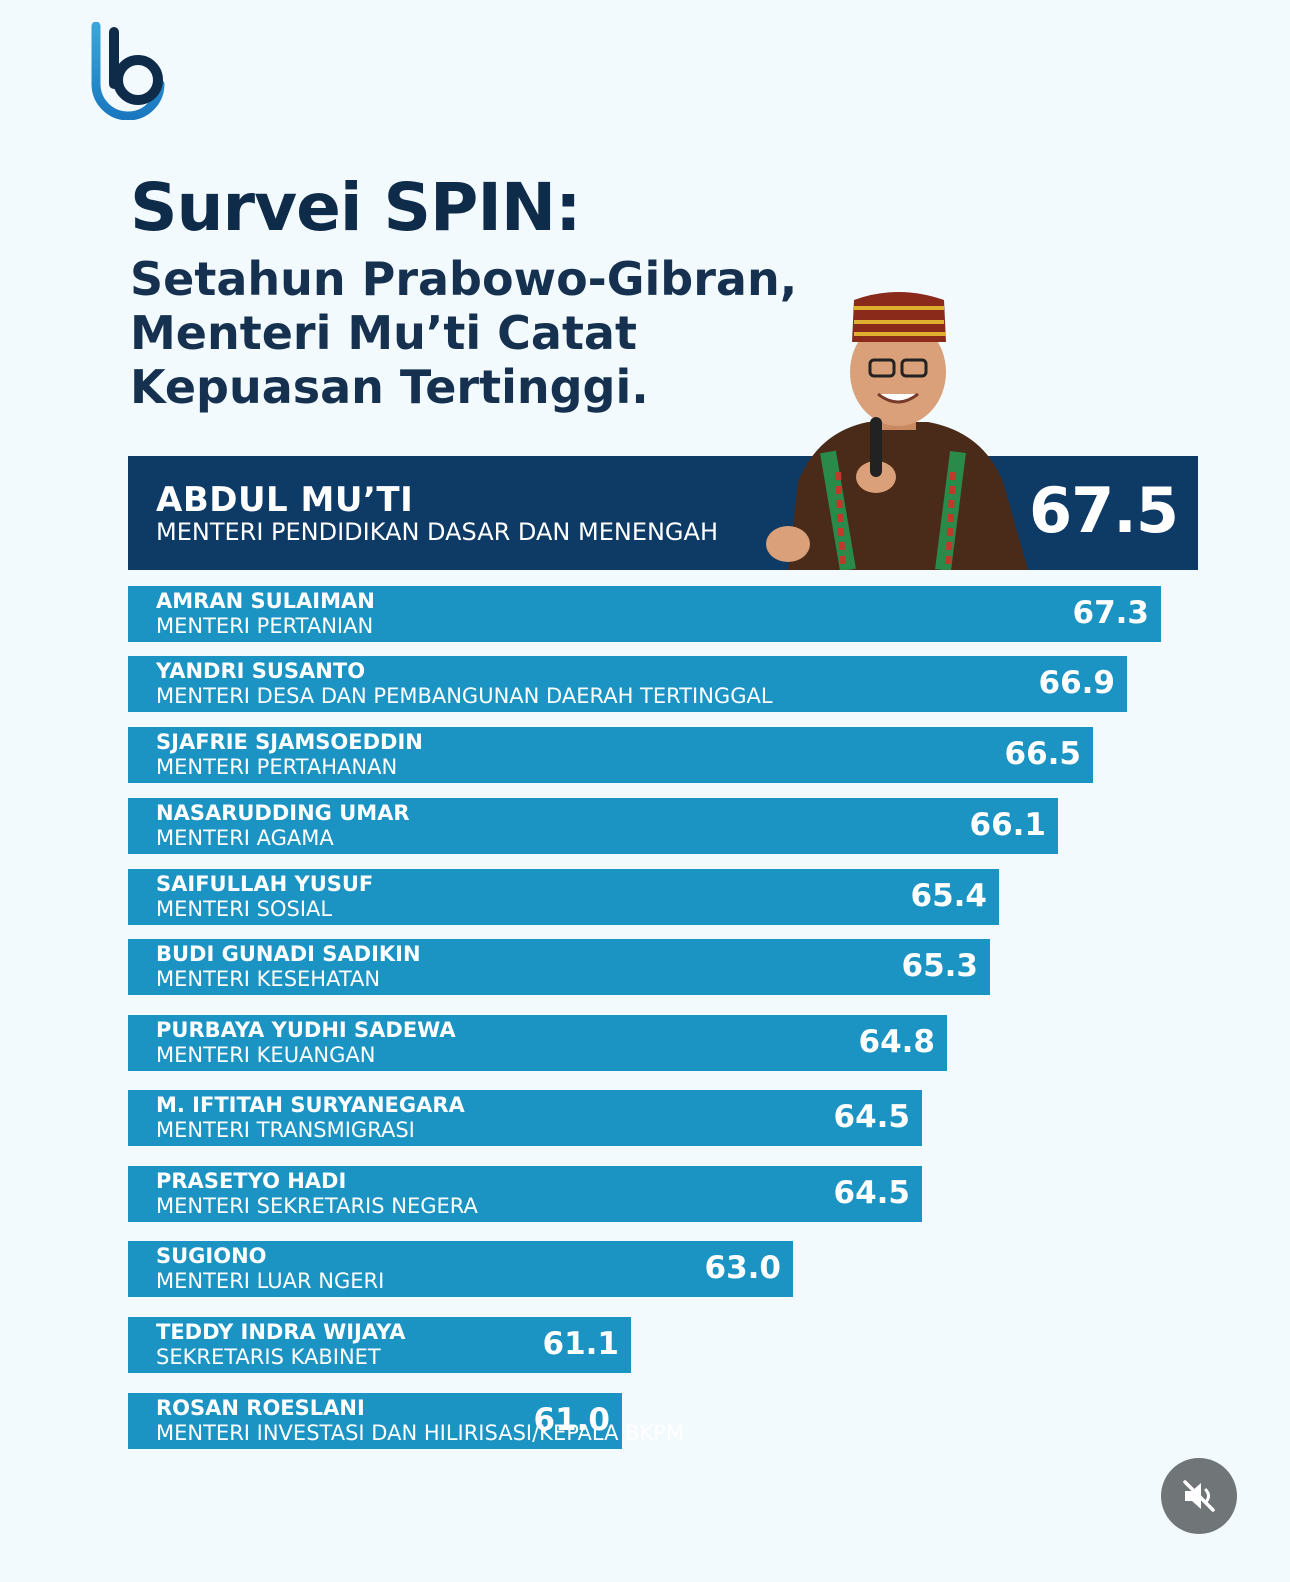 The height and width of the screenshot is (1582, 1290). What do you see at coordinates (559, 967) in the screenshot?
I see `bar: BUDI GUNADI SADIKIN MENTERI KESEHATAN 65.3` at bounding box center [559, 967].